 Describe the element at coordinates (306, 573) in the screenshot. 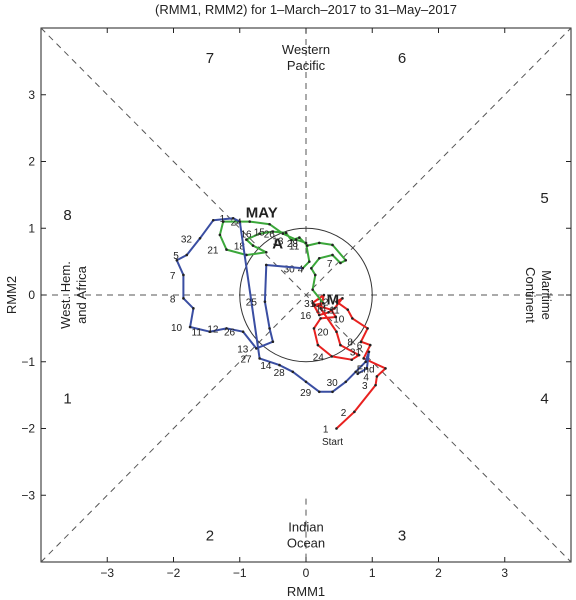

I see `x-tick-label: 0` at that location.